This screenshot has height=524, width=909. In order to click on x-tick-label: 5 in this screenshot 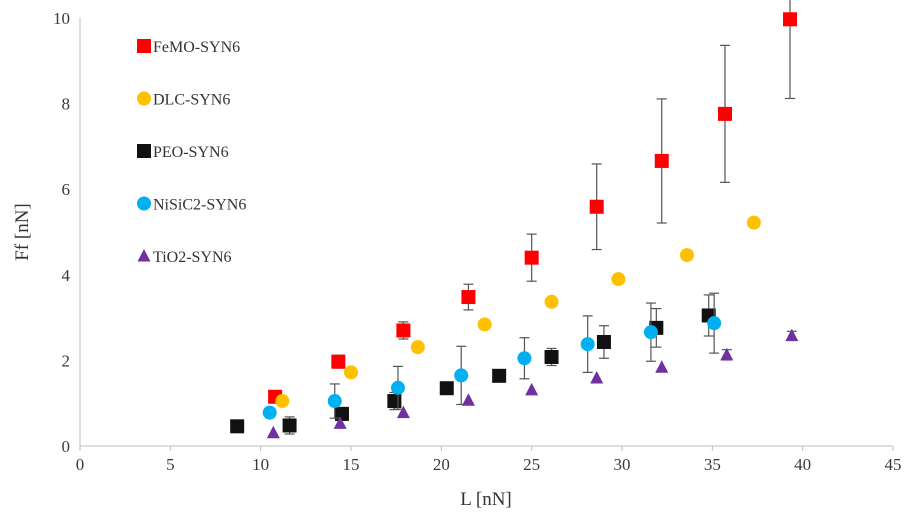, I will do `click(170, 464)`.